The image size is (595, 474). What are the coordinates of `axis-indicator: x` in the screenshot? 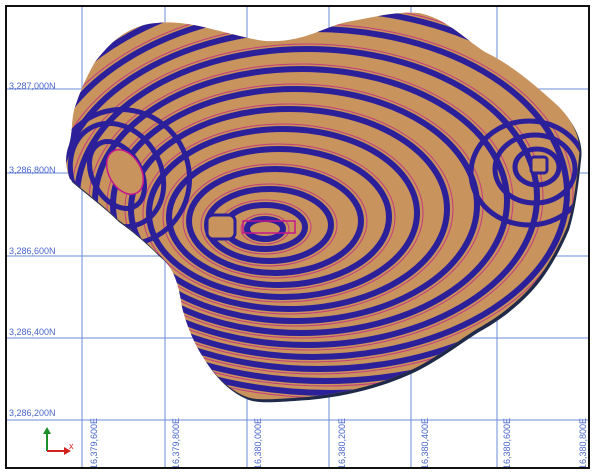 It's located at (68, 444).